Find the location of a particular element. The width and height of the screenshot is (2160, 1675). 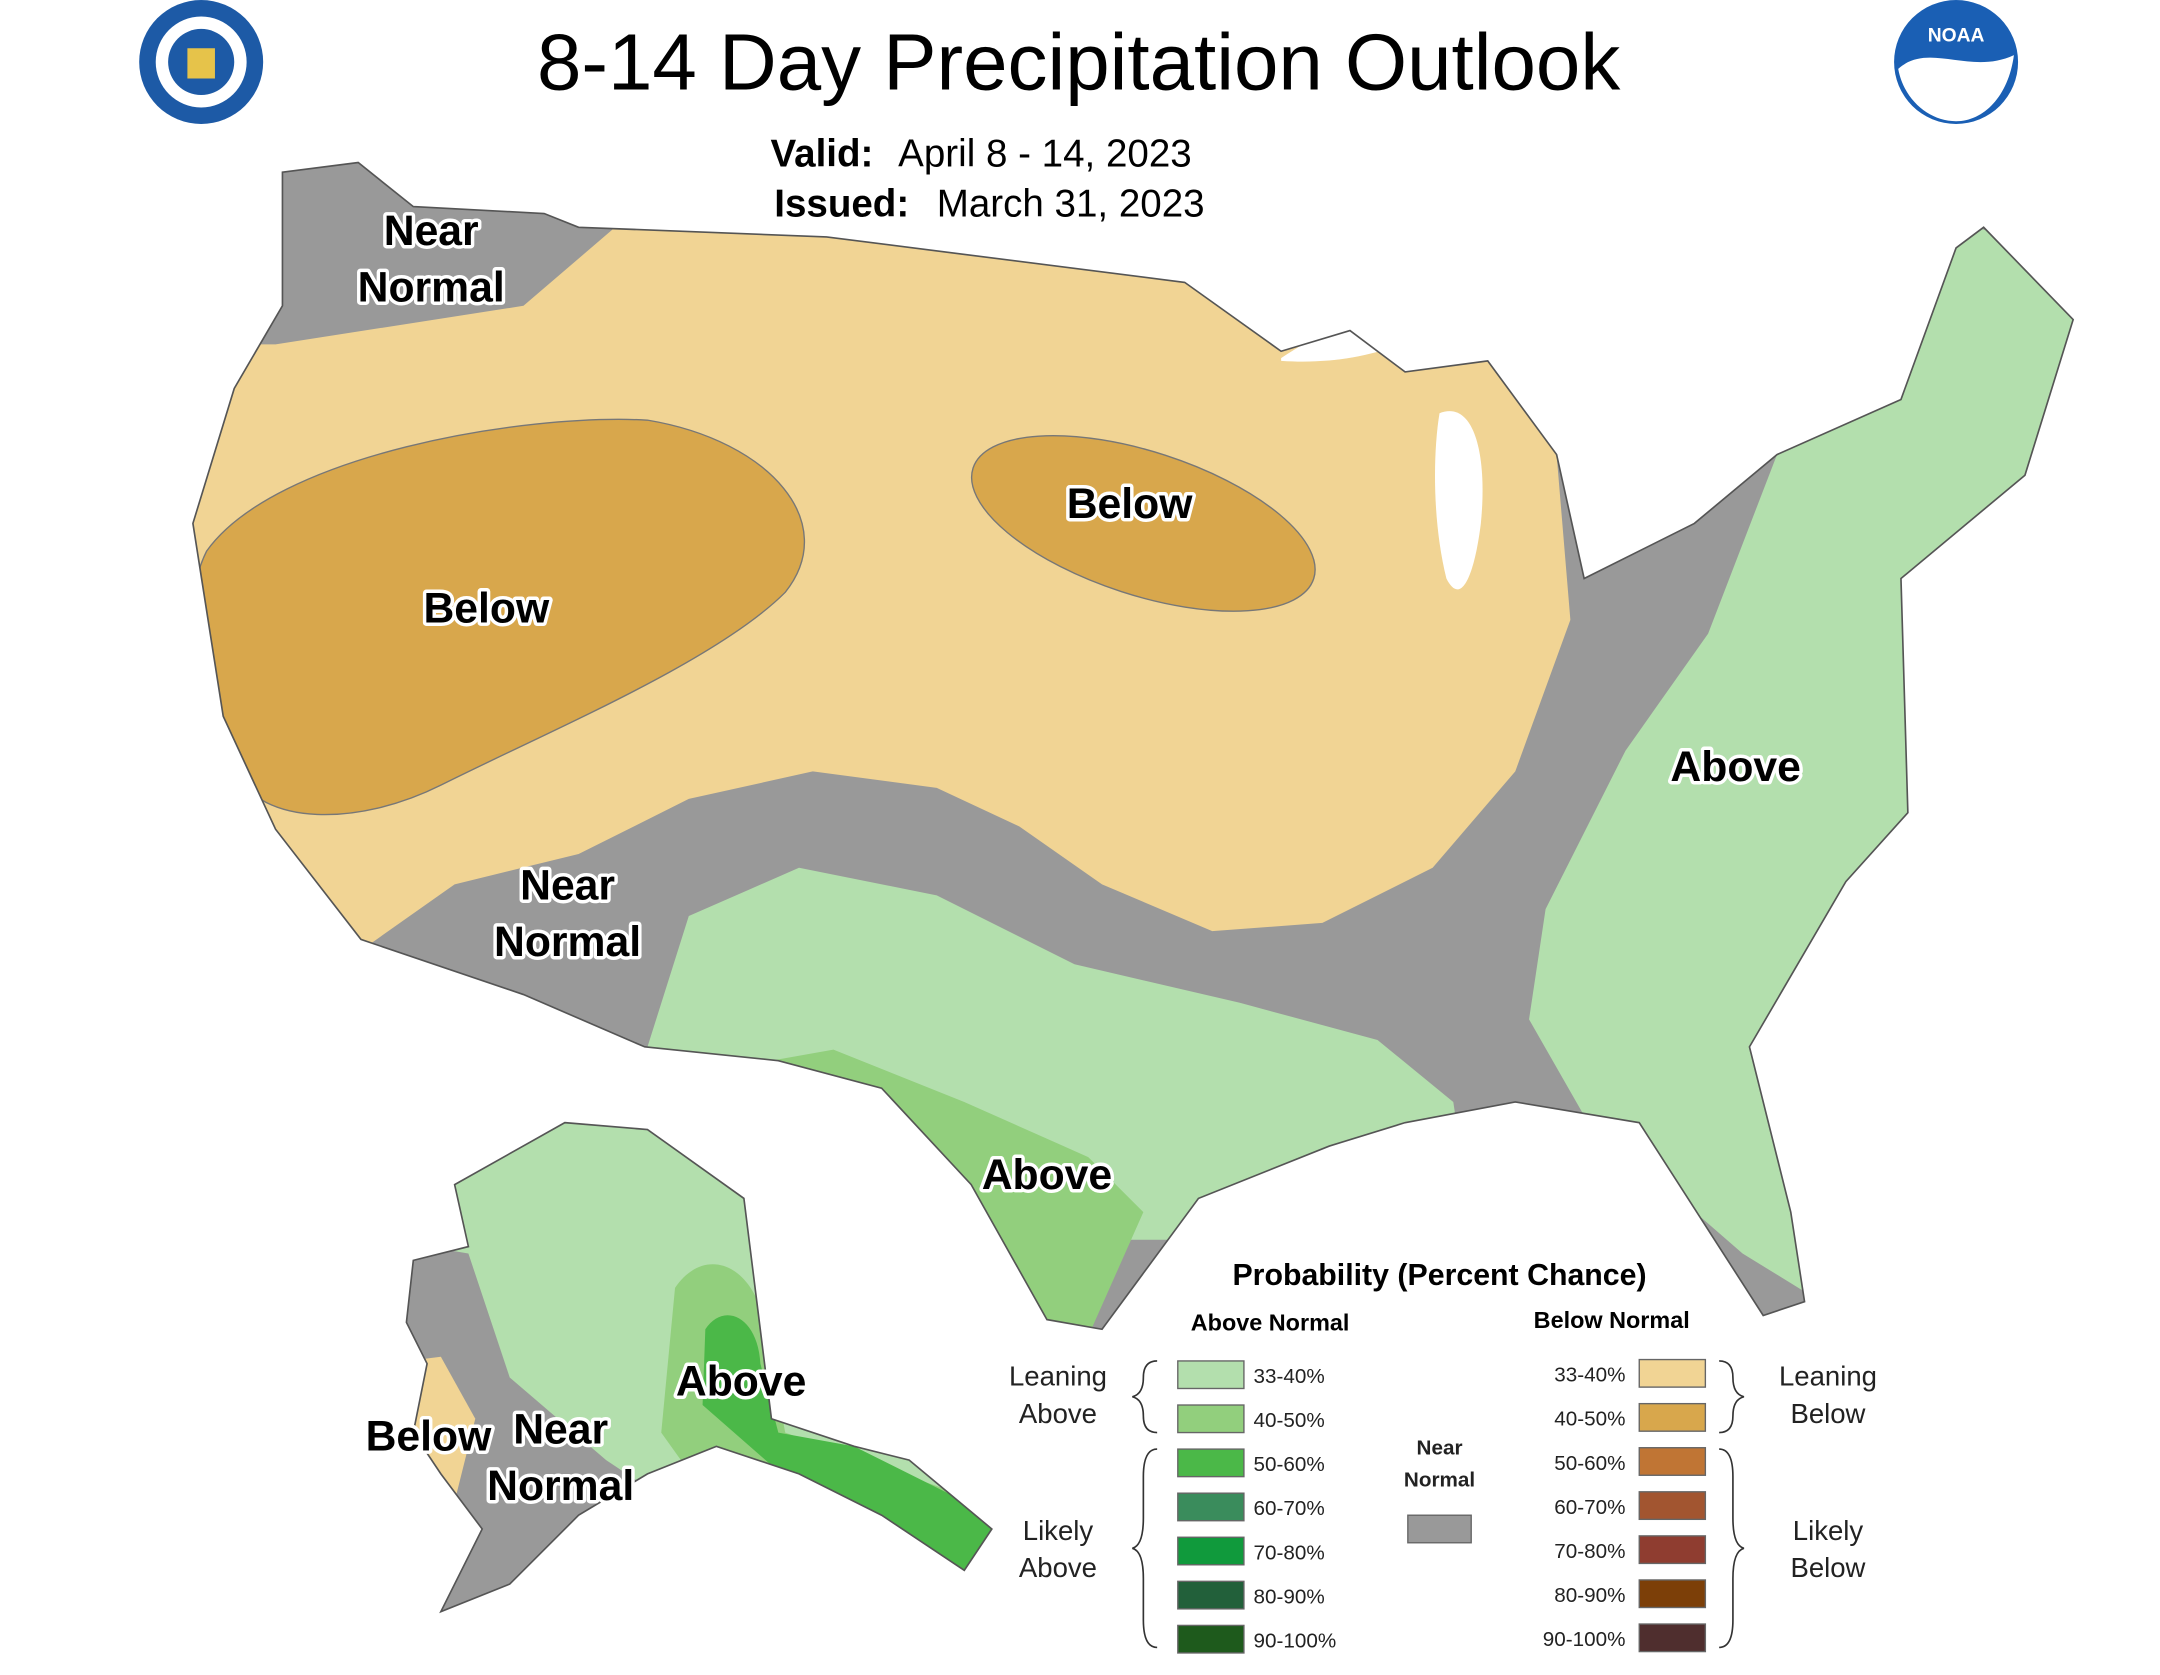

commerce-seal is located at coordinates (201, 62).